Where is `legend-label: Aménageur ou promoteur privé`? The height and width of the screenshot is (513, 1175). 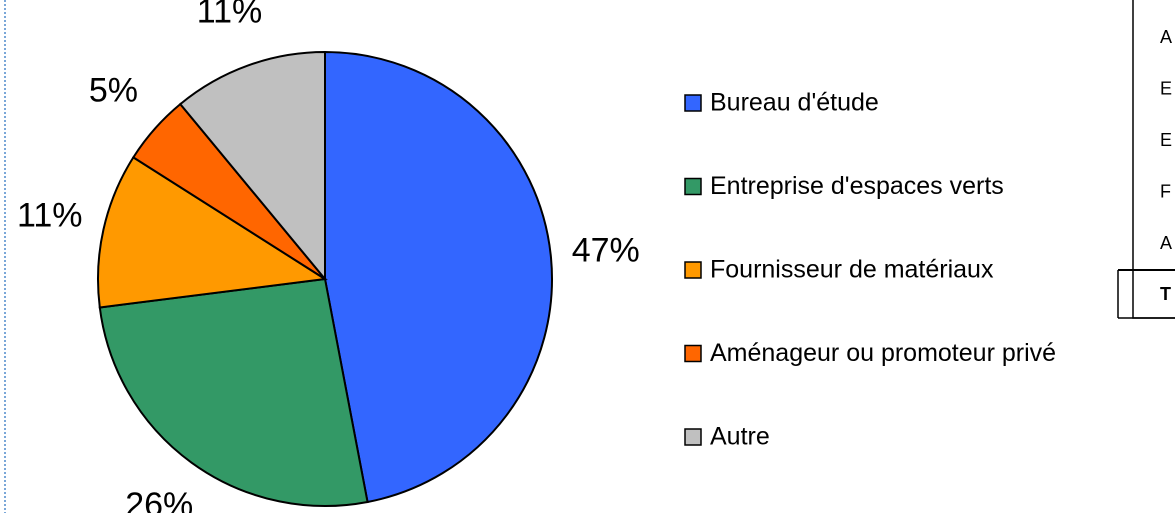 legend-label: Aménageur ou promoteur privé is located at coordinates (883, 353).